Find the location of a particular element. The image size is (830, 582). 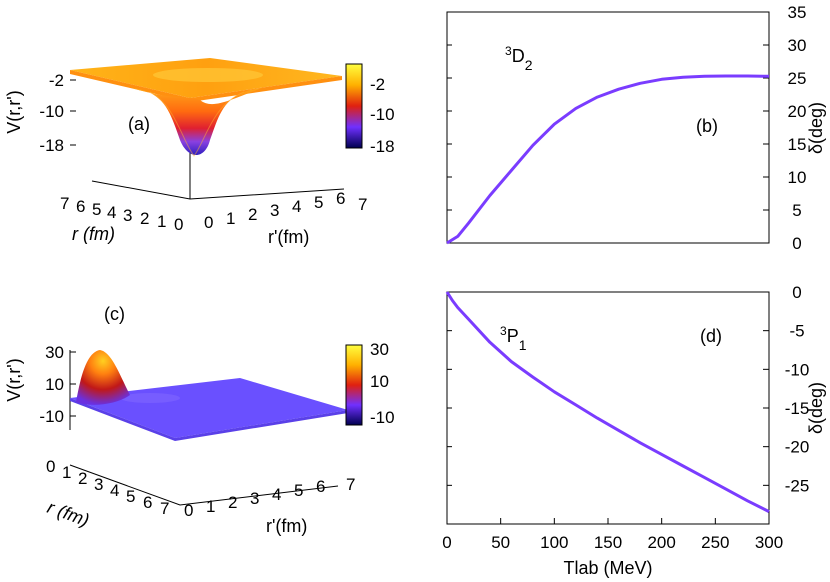

panel-a-cbtick-0: -2 is located at coordinates (377, 84).